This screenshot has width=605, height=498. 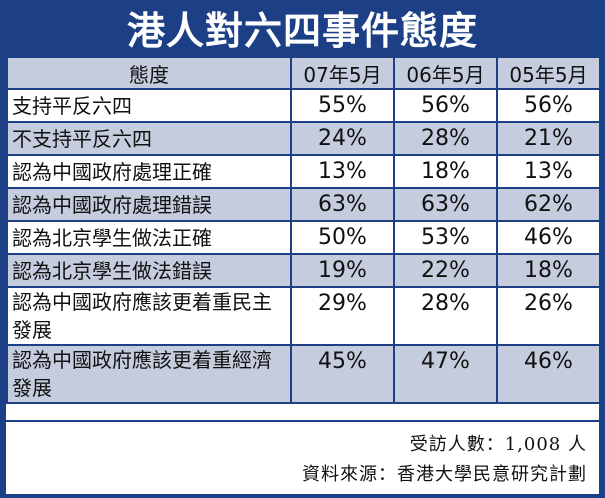 I want to click on table-row: 認為中國政府應該更着重經濟發展 45% 47% 46%, so click(x=303, y=374).